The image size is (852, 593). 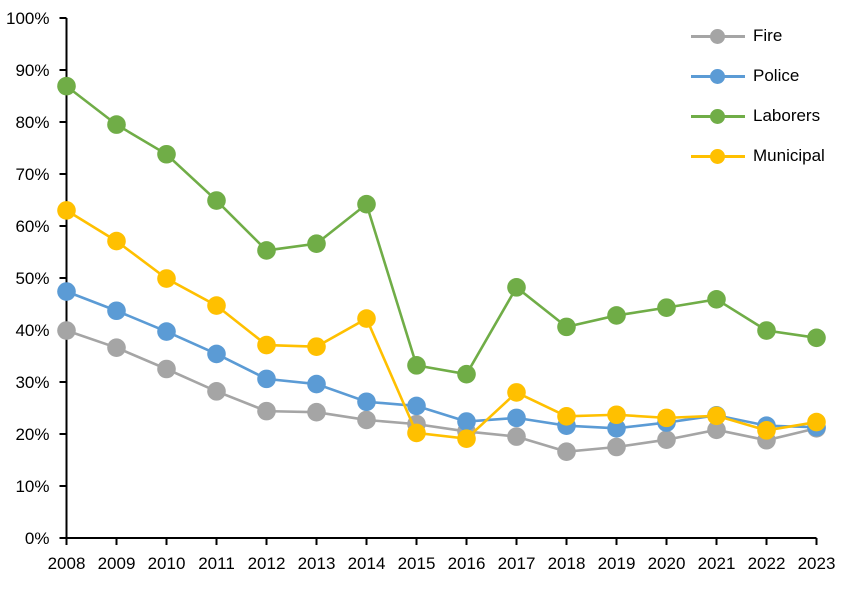 I want to click on x-axis-label: 2013, so click(x=317, y=563).